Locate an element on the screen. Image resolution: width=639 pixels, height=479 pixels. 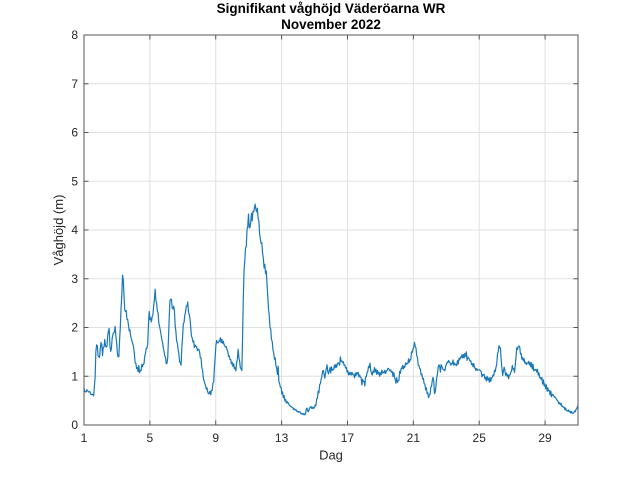
svg-text: 21 is located at coordinates (414, 438).